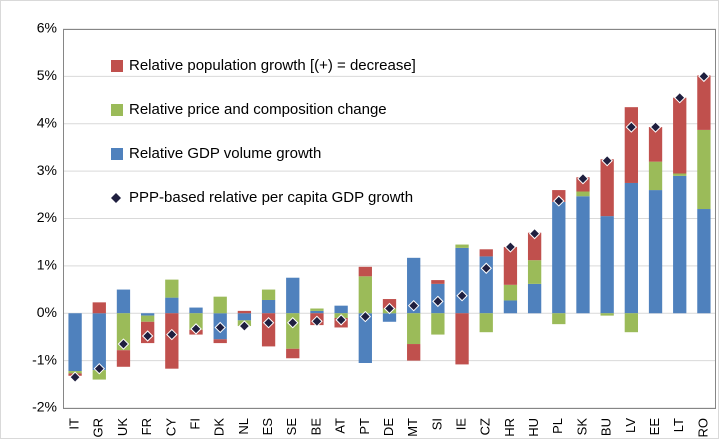  What do you see at coordinates (74, 424) in the screenshot?
I see `x-tick-label: IT` at bounding box center [74, 424].